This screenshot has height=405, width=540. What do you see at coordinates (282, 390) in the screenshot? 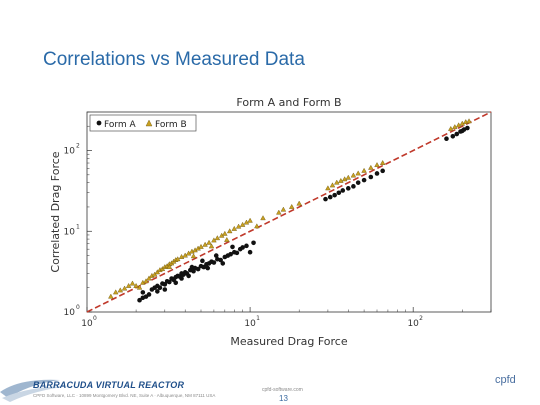
I see `website-text: cpfd-software.com` at bounding box center [282, 390].